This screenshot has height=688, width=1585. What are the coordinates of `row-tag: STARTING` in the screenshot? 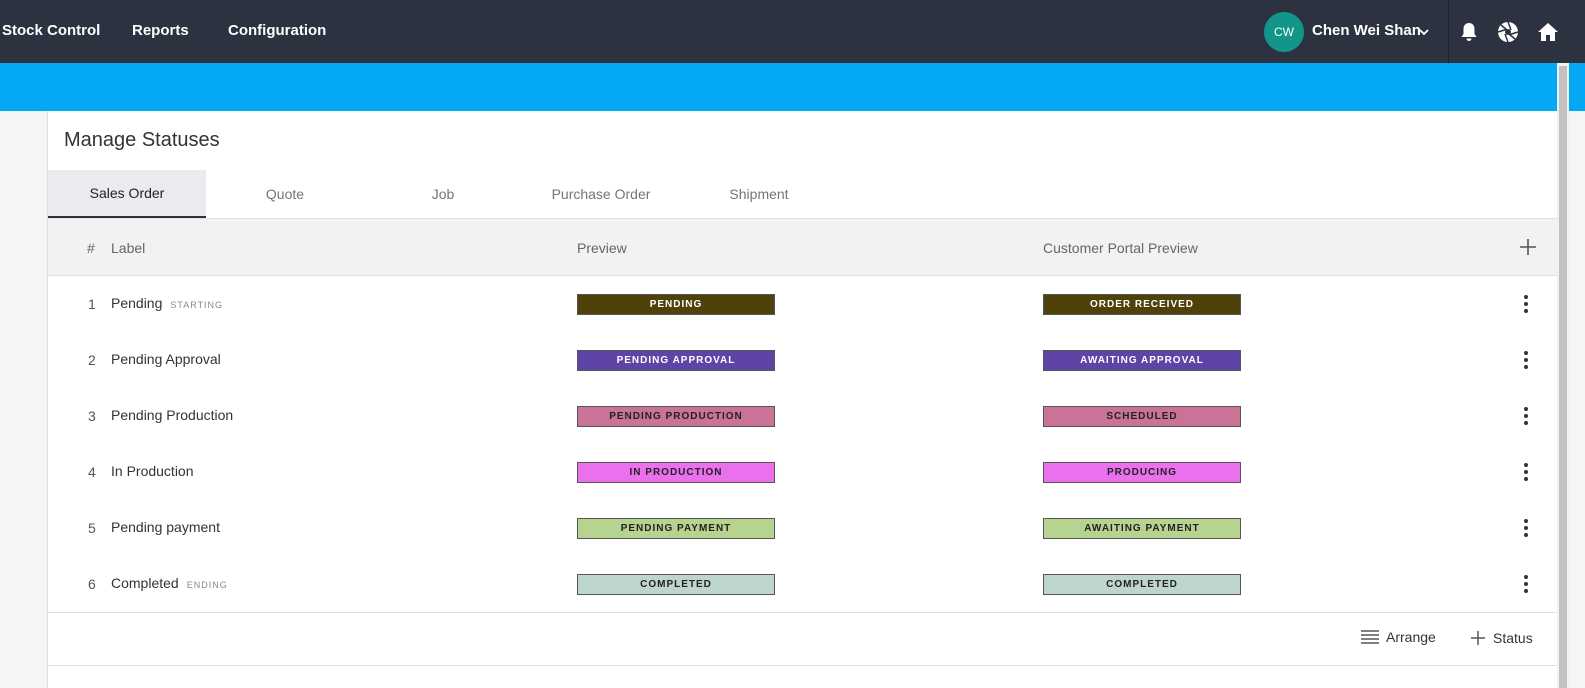 It's located at (197, 305).